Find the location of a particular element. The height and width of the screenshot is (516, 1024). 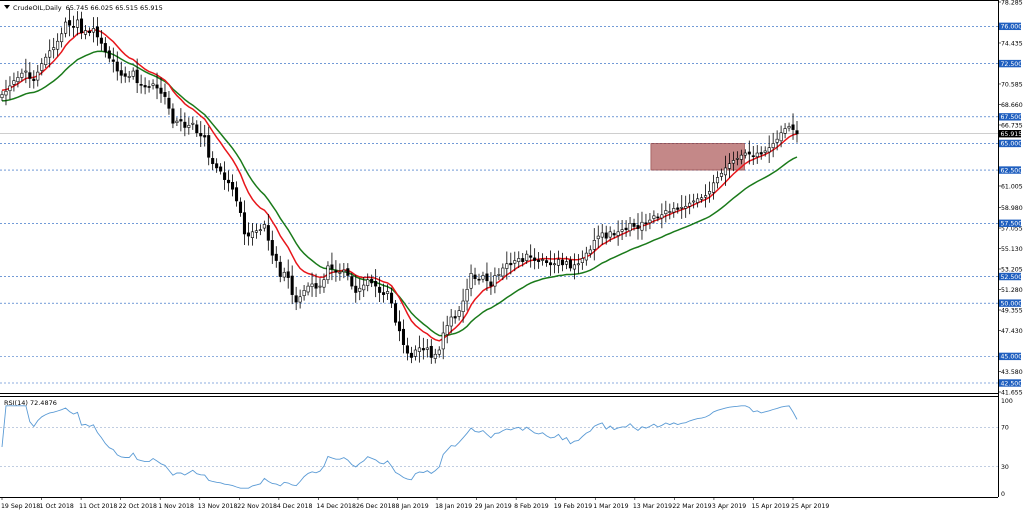

time-tick-label: 4 Dec 2018 is located at coordinates (295, 506).